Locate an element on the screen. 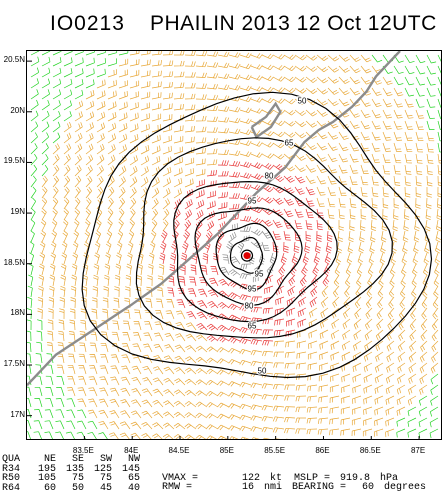 The width and height of the screenshot is (443, 500). mslp-value: 919.8 is located at coordinates (355, 478).